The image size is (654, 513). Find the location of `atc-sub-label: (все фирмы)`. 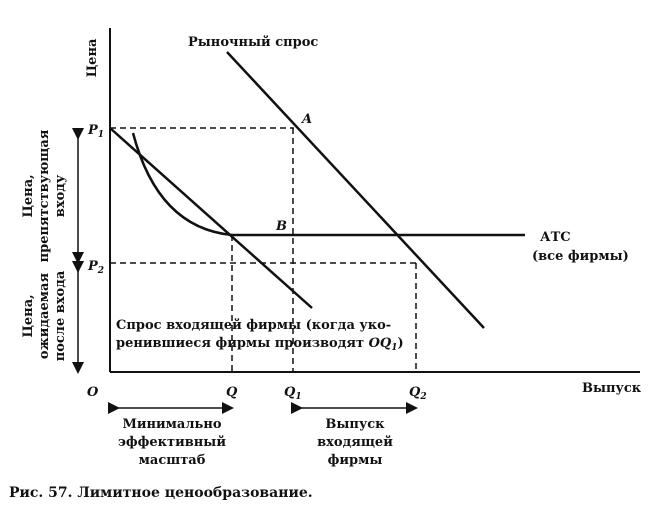

atc-sub-label: (все фирмы) is located at coordinates (580, 256).